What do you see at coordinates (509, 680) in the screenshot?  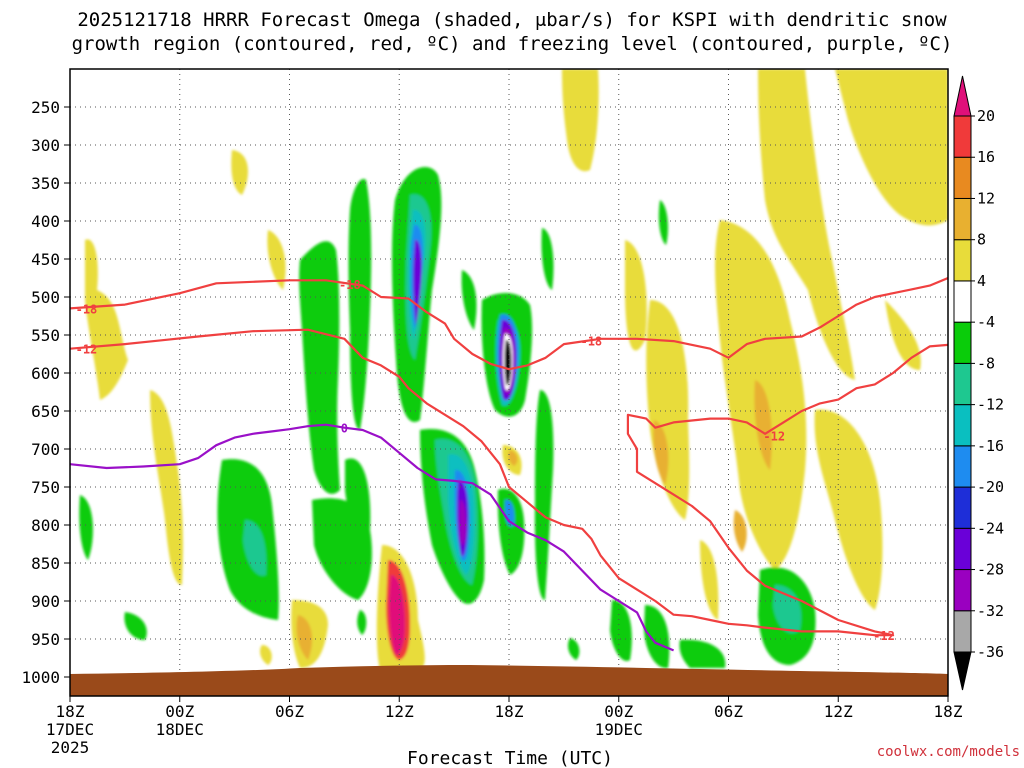 I see `ground-terrain` at bounding box center [509, 680].